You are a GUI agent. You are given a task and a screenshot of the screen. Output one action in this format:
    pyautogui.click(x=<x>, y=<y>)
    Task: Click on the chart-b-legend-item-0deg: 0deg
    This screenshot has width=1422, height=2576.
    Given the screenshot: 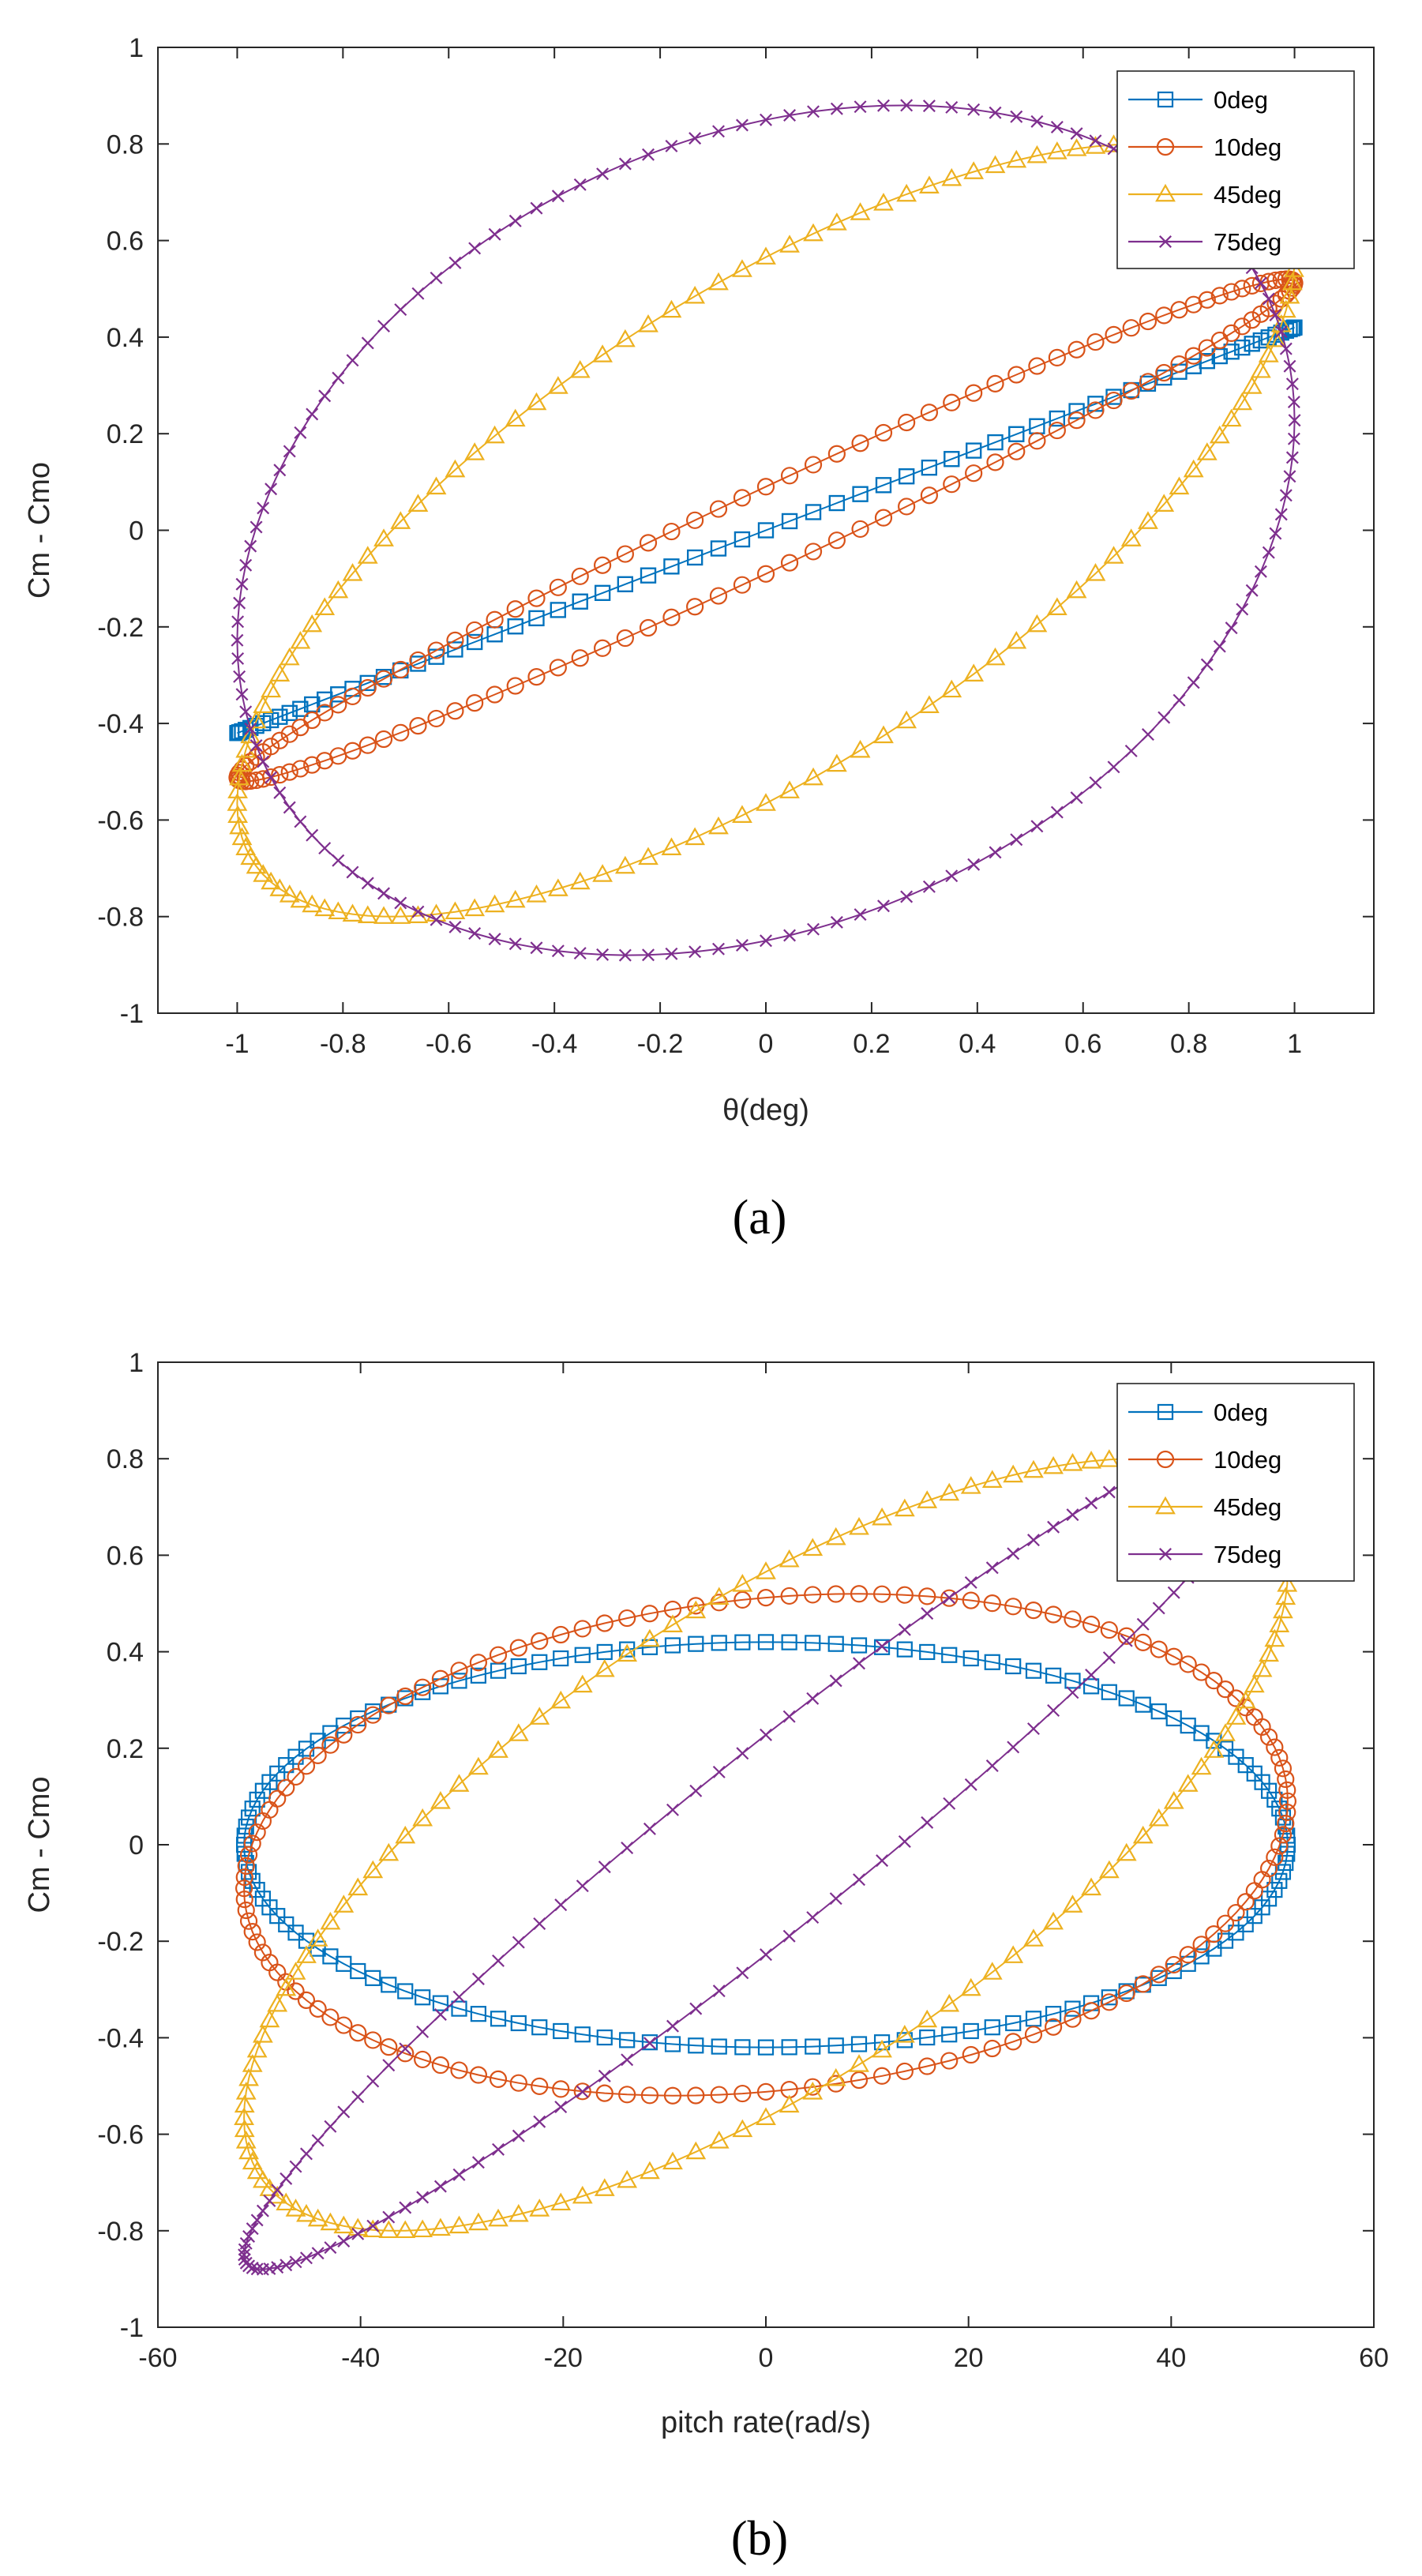 What is the action you would take?
    pyautogui.click(x=1198, y=1412)
    